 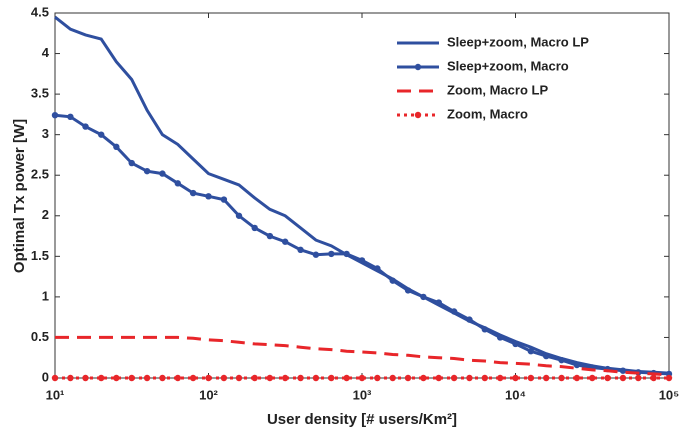 I want to click on legend-label: Zoom, Macro, so click(x=487, y=113).